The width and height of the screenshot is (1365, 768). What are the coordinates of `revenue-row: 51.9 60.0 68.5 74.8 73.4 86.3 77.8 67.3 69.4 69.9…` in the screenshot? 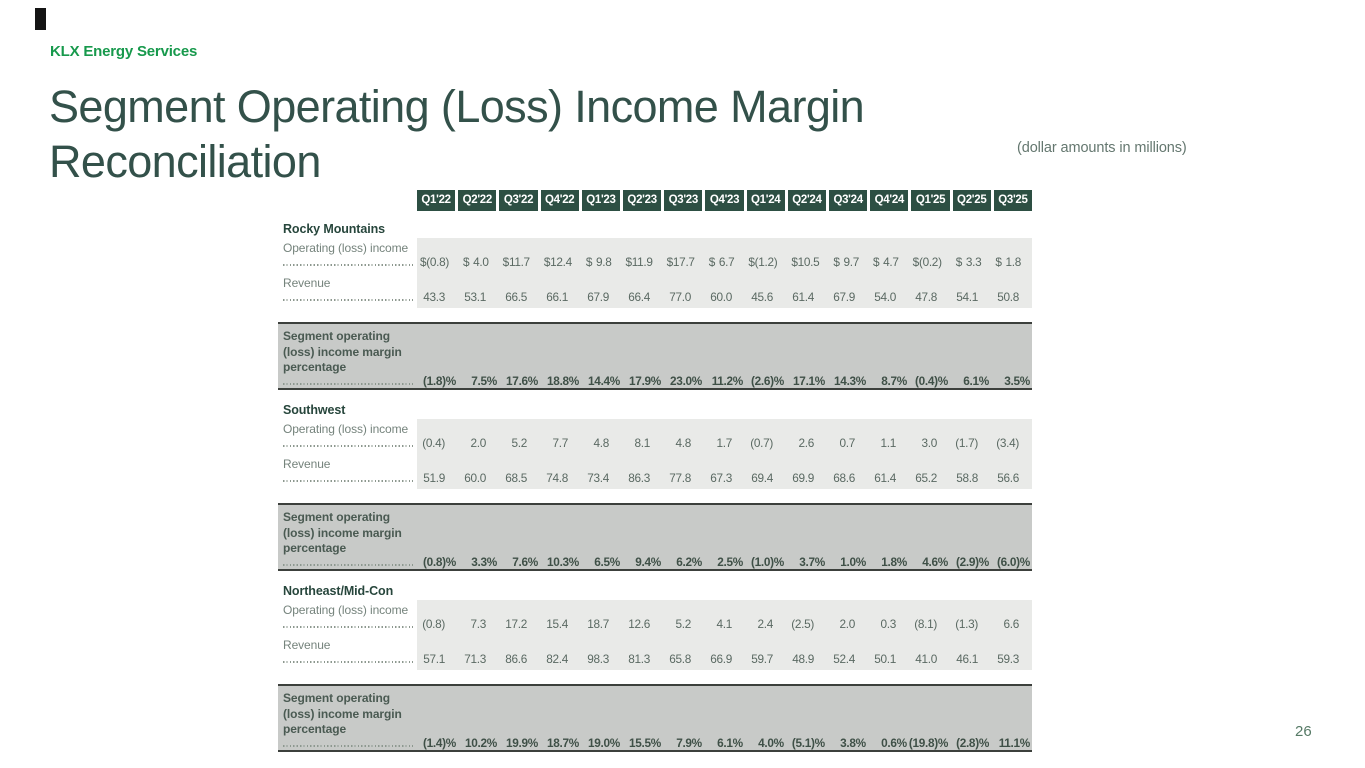 It's located at (657, 478).